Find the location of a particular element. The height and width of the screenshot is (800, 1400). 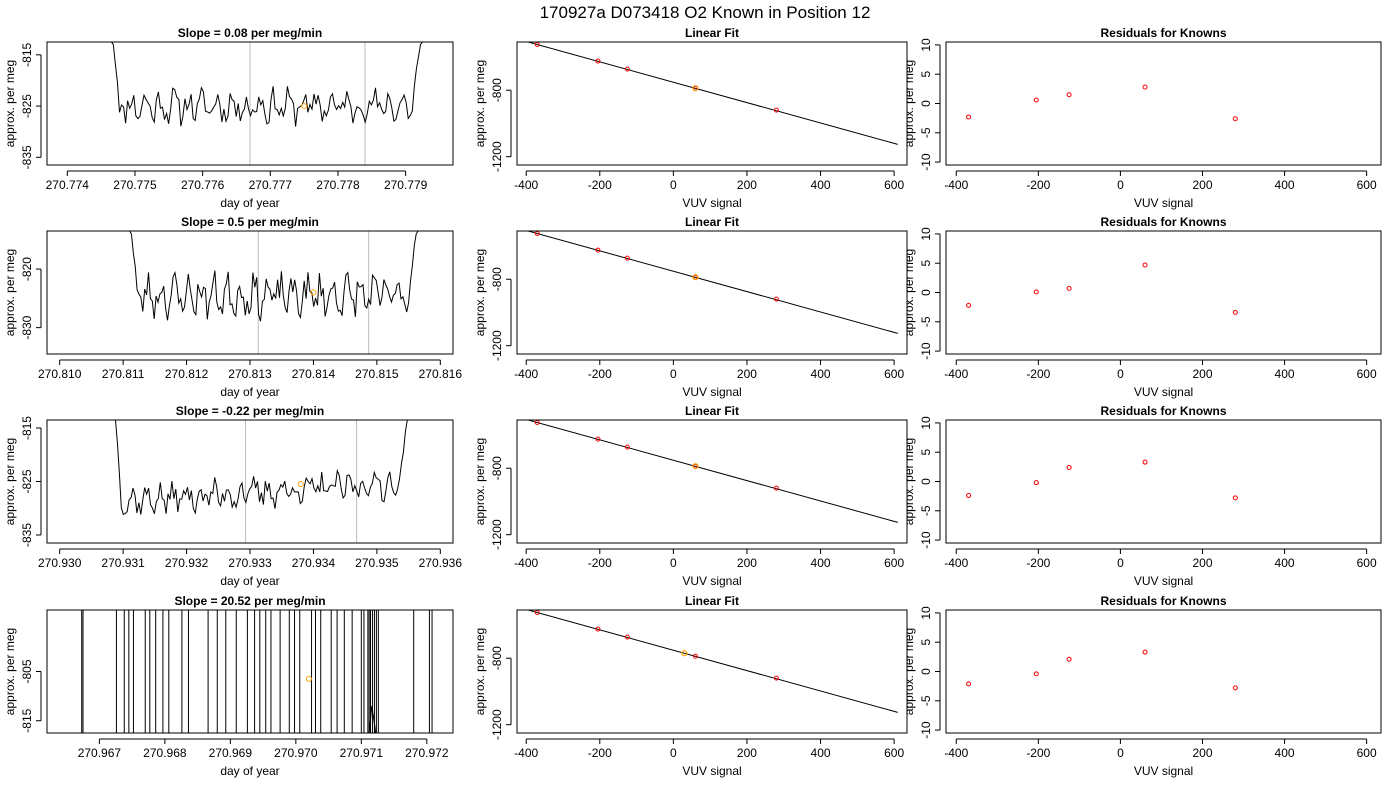

panel-title: Slope = 20.52 per meg/min is located at coordinates (249, 601).